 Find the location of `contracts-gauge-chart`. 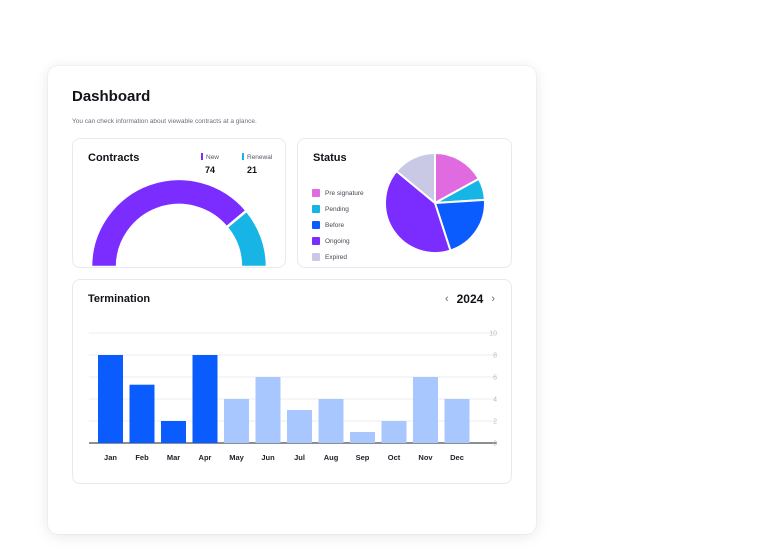

contracts-gauge-chart is located at coordinates (179, 222).